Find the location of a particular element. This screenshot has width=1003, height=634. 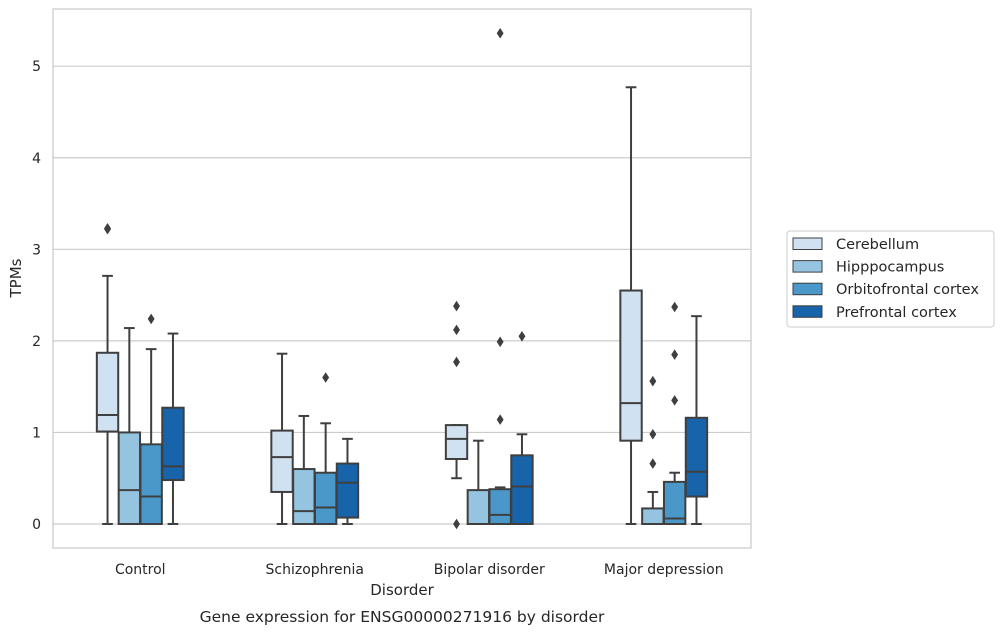

y-tick-label: 0 is located at coordinates (36, 525).